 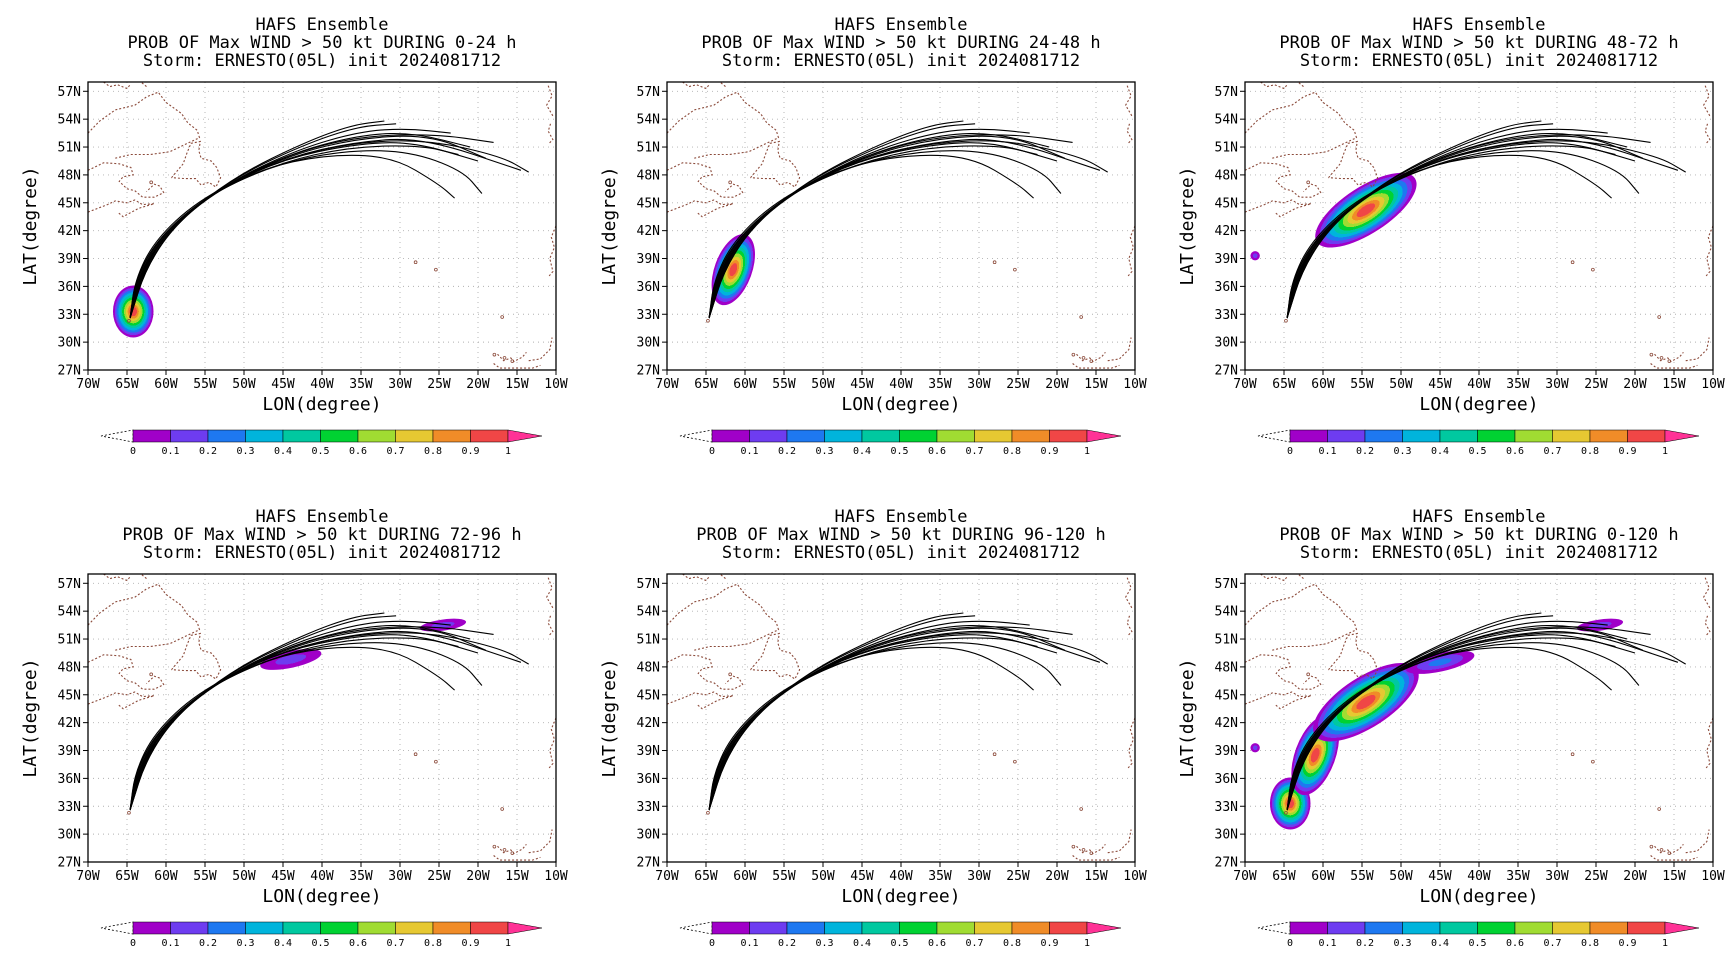 I want to click on x-tick-label: 35W, so click(x=361, y=876).